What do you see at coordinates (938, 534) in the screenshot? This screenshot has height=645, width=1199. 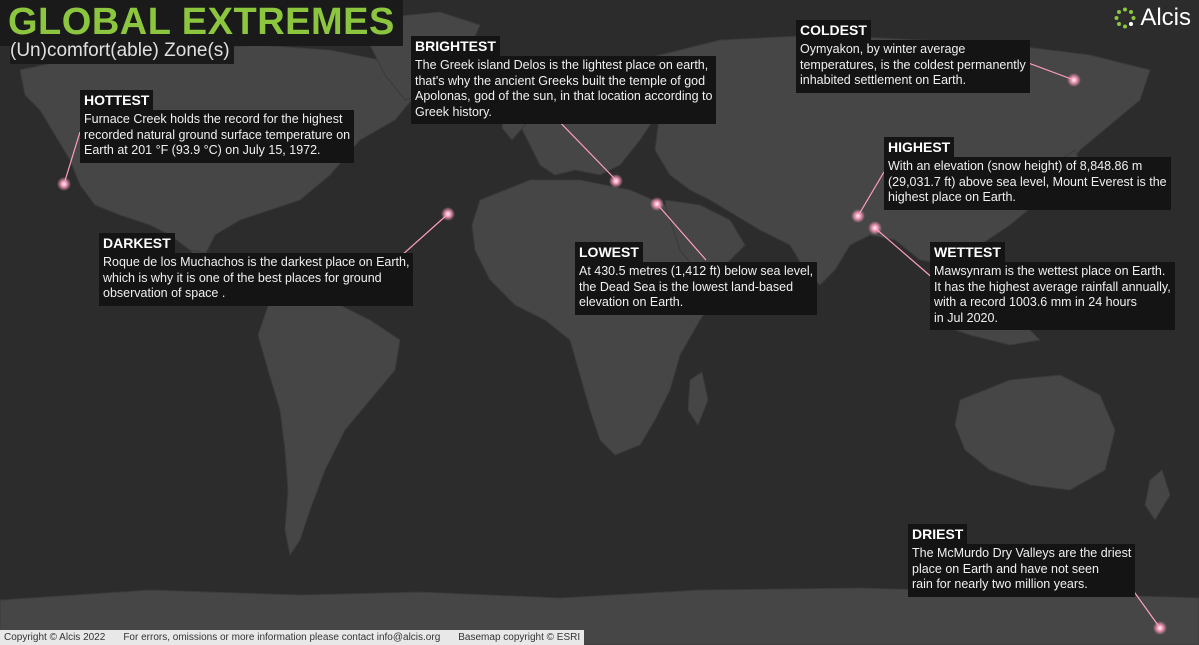 I see `callout-driest-label: DRIEST` at bounding box center [938, 534].